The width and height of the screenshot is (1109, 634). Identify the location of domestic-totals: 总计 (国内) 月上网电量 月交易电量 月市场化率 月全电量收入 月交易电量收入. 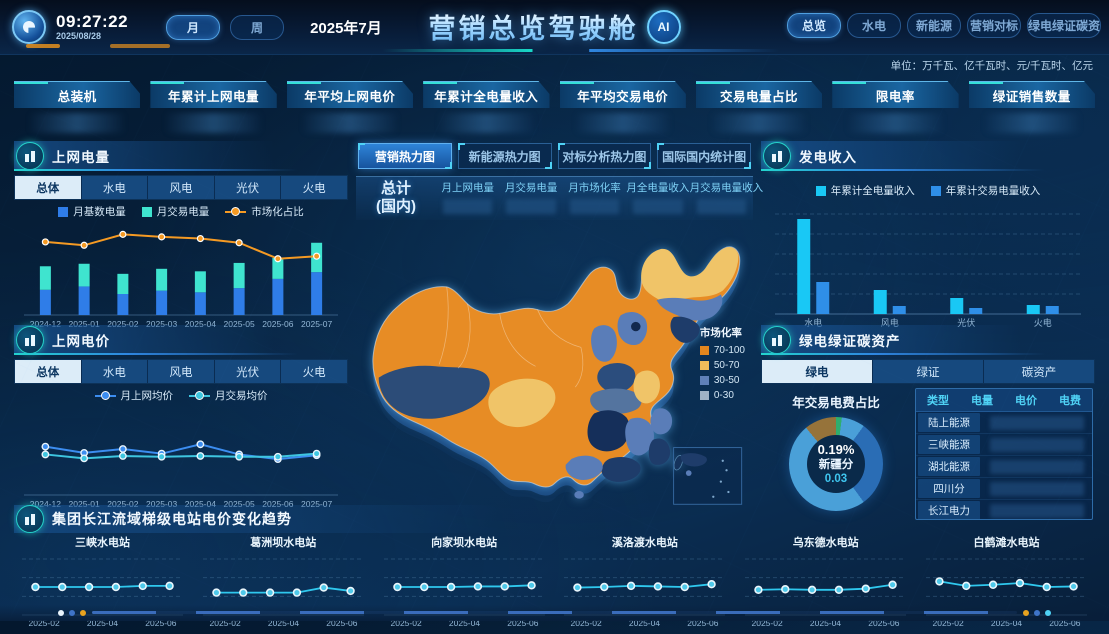
(560, 198).